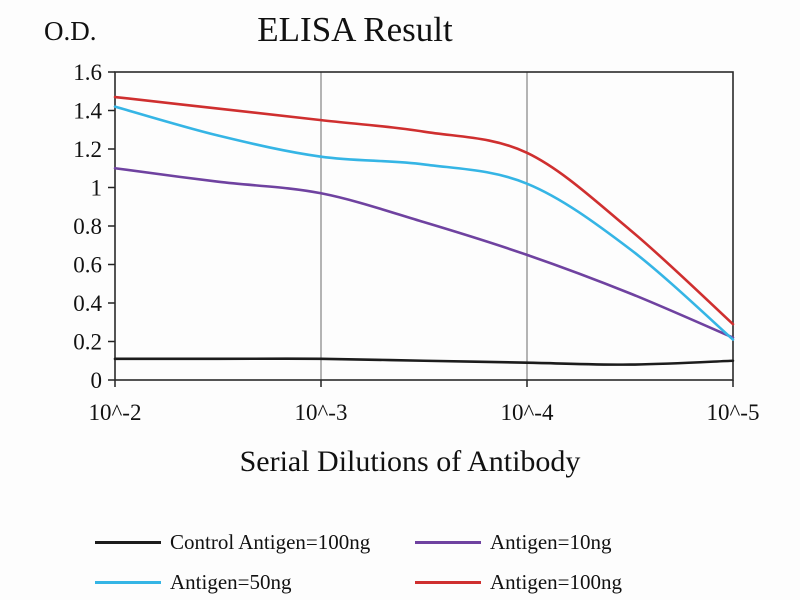  I want to click on legend-entry-control-antigen-100ng: Control Antigen=100ng, so click(255, 542).